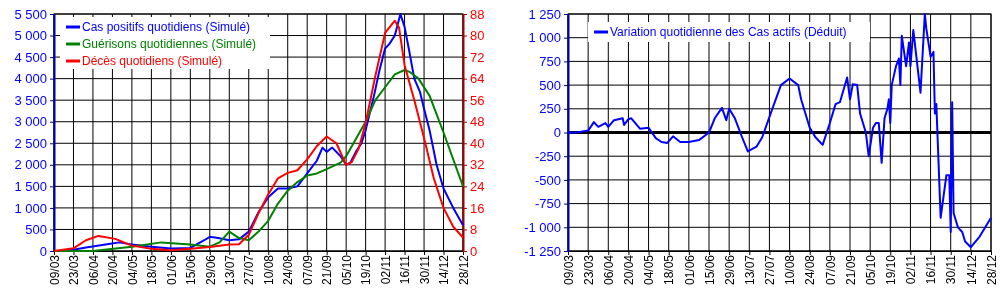  Describe the element at coordinates (30, 14) in the screenshot. I see `y-tick-label: 5 500` at that location.